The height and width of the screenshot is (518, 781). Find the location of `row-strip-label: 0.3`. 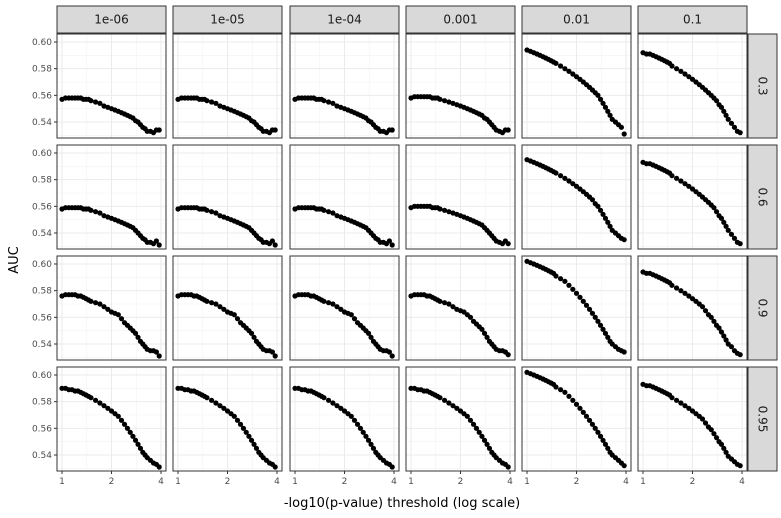

row-strip-label: 0.3 is located at coordinates (763, 85).